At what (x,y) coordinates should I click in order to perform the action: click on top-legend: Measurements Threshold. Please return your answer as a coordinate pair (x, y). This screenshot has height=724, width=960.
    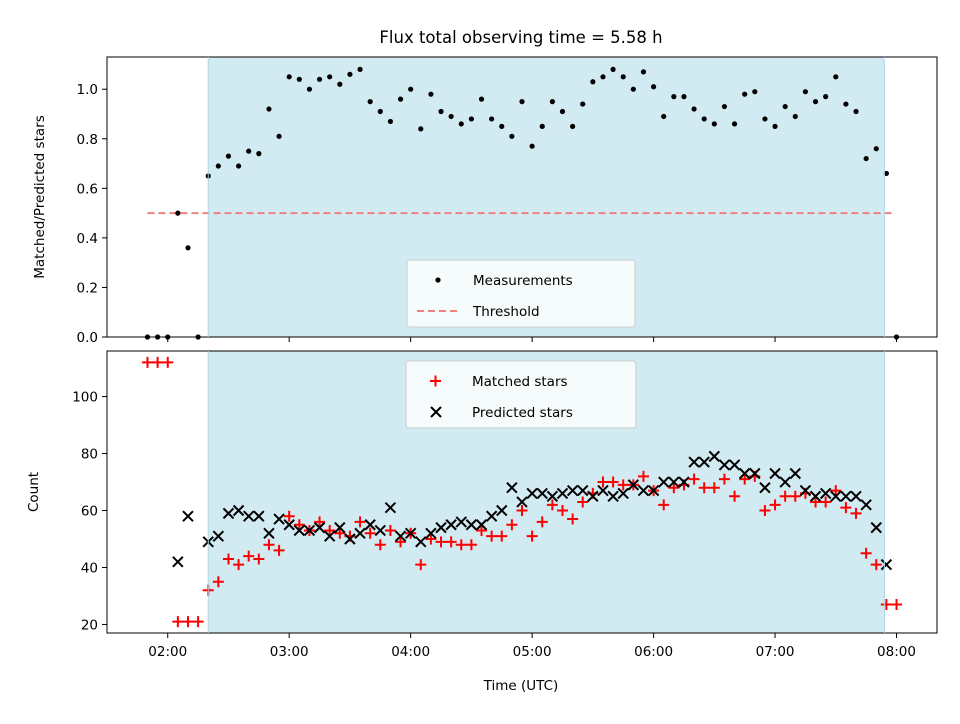
    Looking at the image, I should click on (521, 293).